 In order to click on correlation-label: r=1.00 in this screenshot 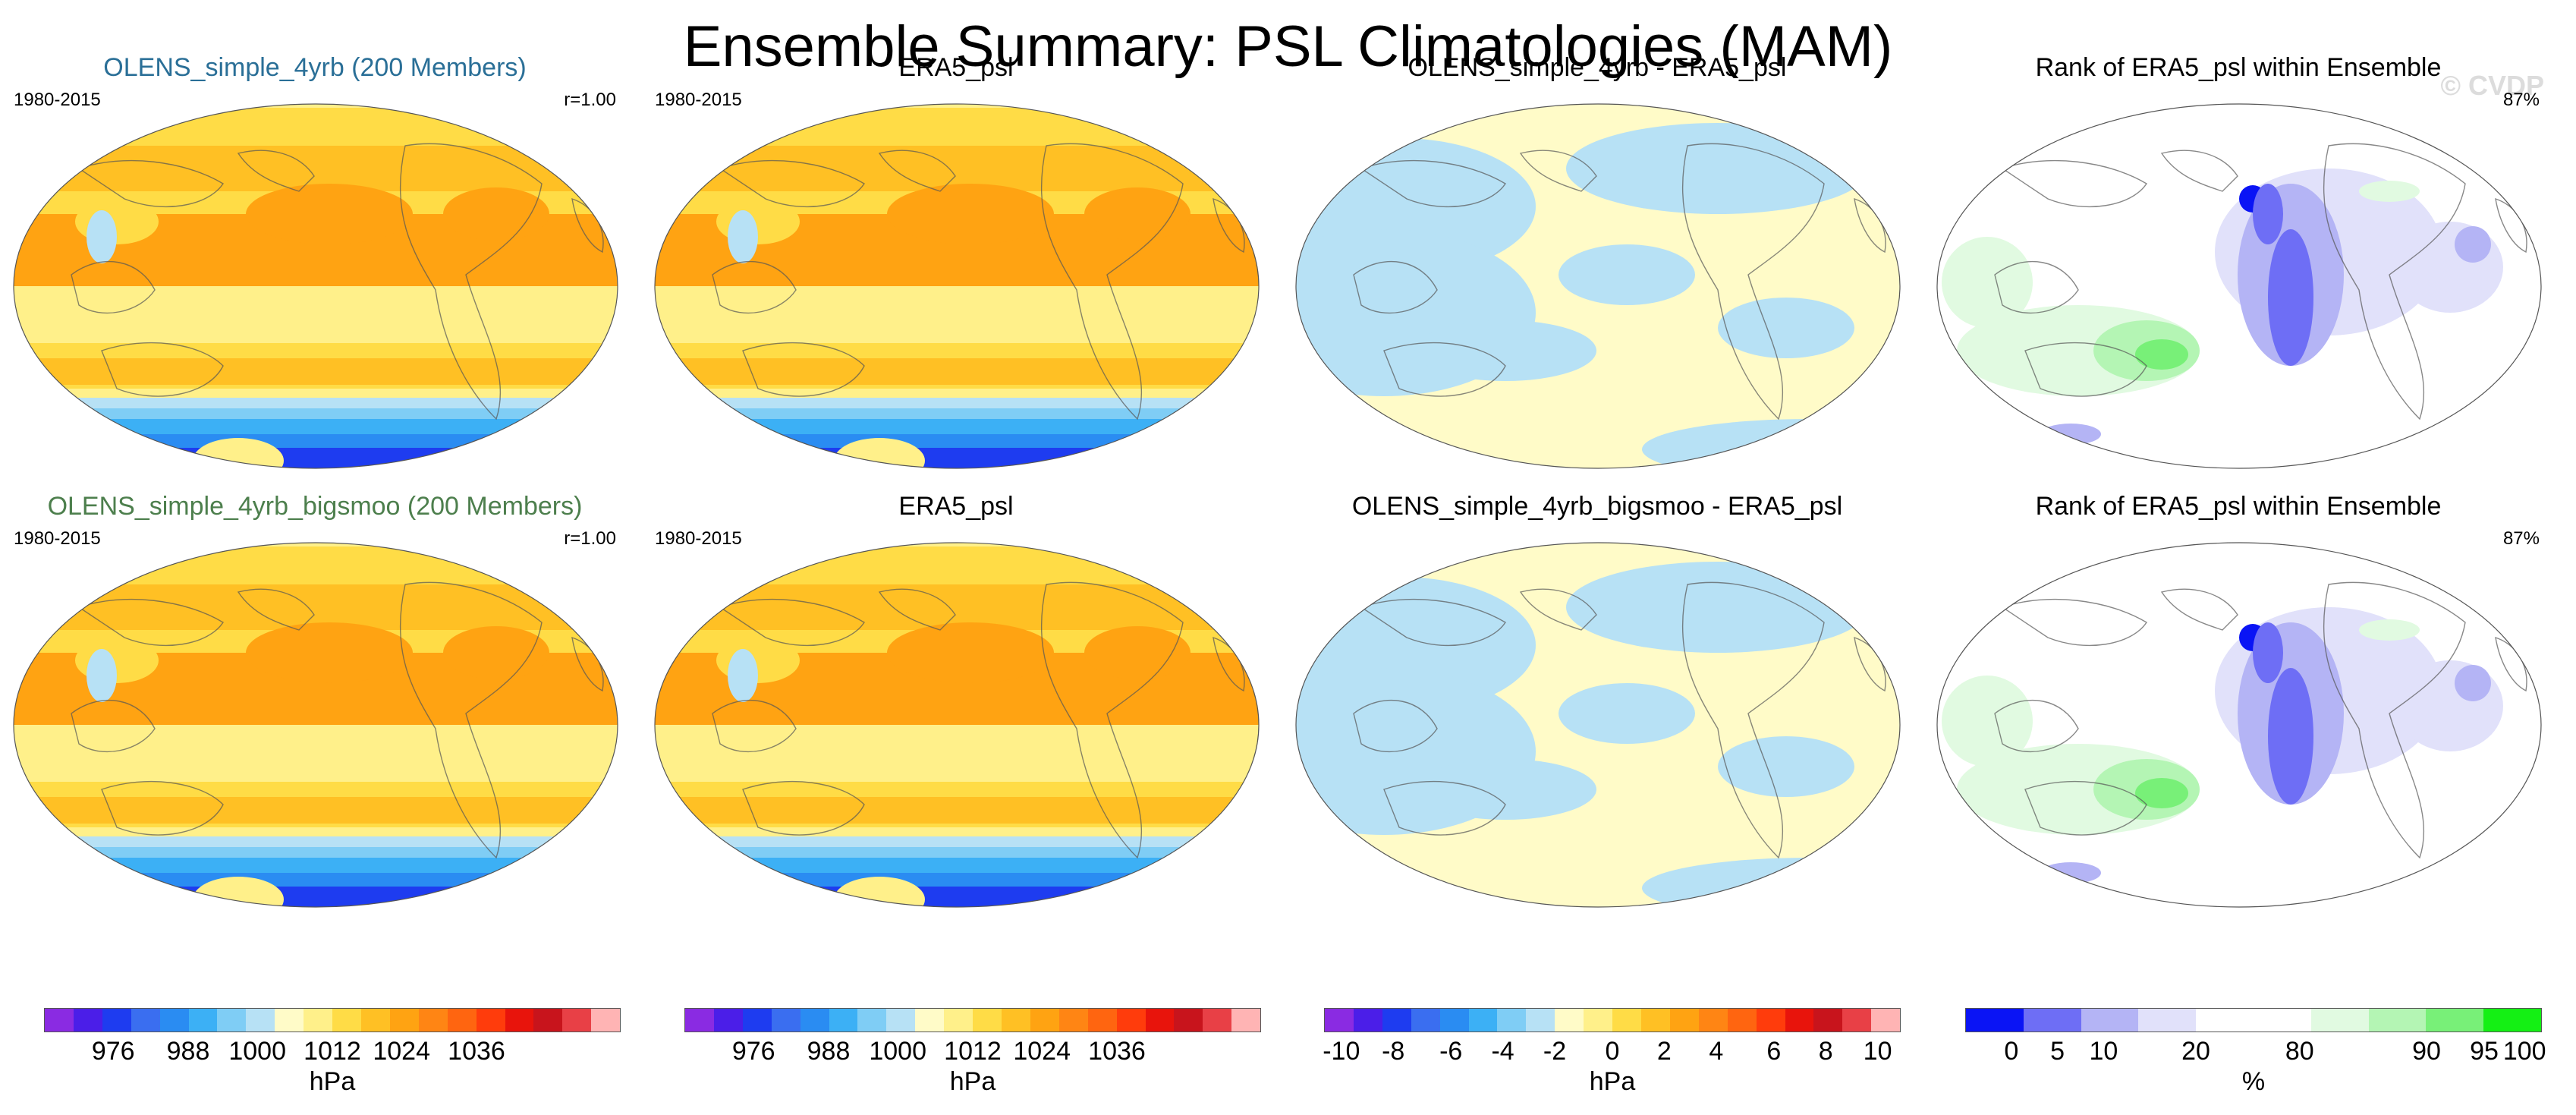, I will do `click(590, 538)`.